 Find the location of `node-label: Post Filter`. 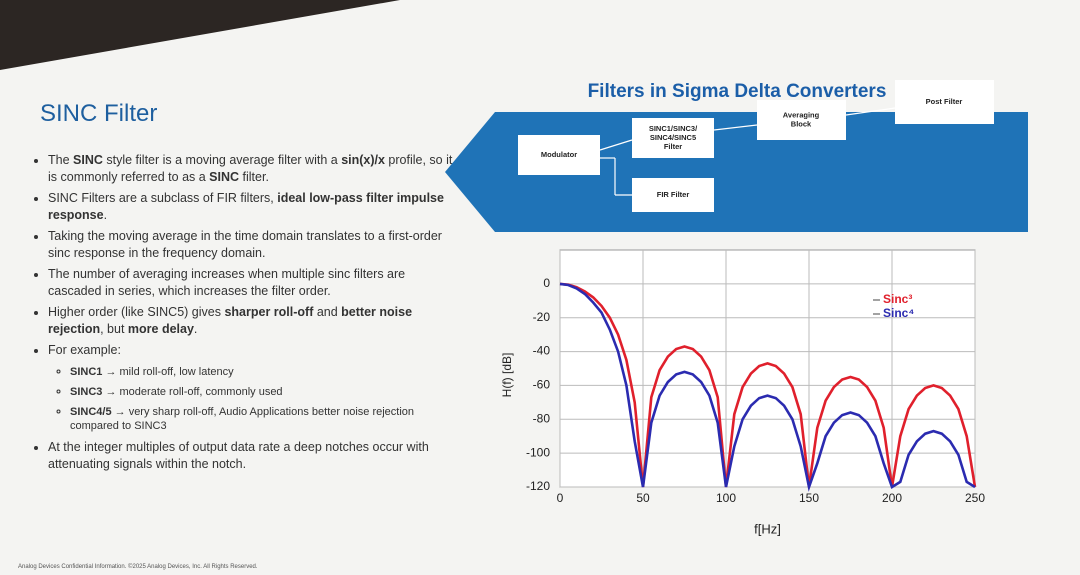

node-label: Post Filter is located at coordinates (944, 101).